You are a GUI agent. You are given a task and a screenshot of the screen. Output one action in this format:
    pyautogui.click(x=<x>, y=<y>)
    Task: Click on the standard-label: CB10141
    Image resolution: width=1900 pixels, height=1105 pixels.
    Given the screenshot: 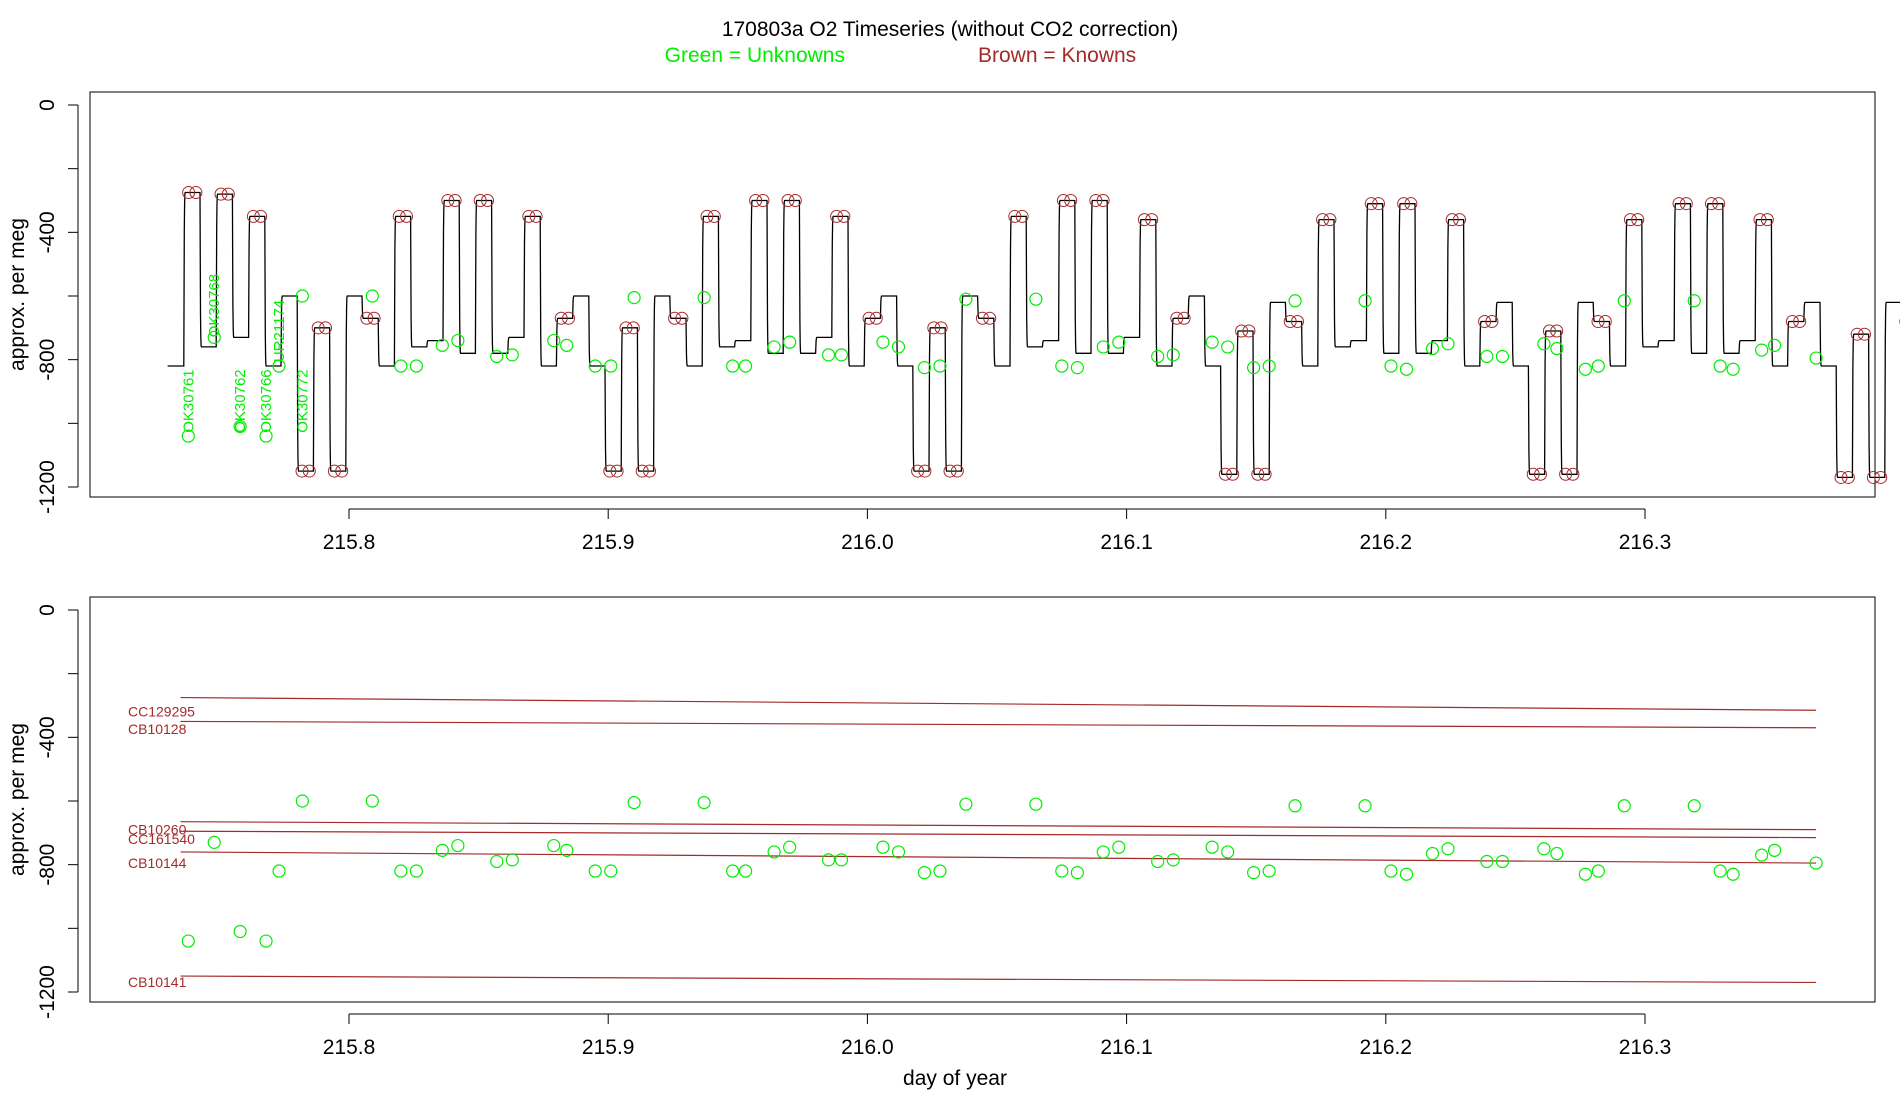 What is the action you would take?
    pyautogui.click(x=157, y=982)
    